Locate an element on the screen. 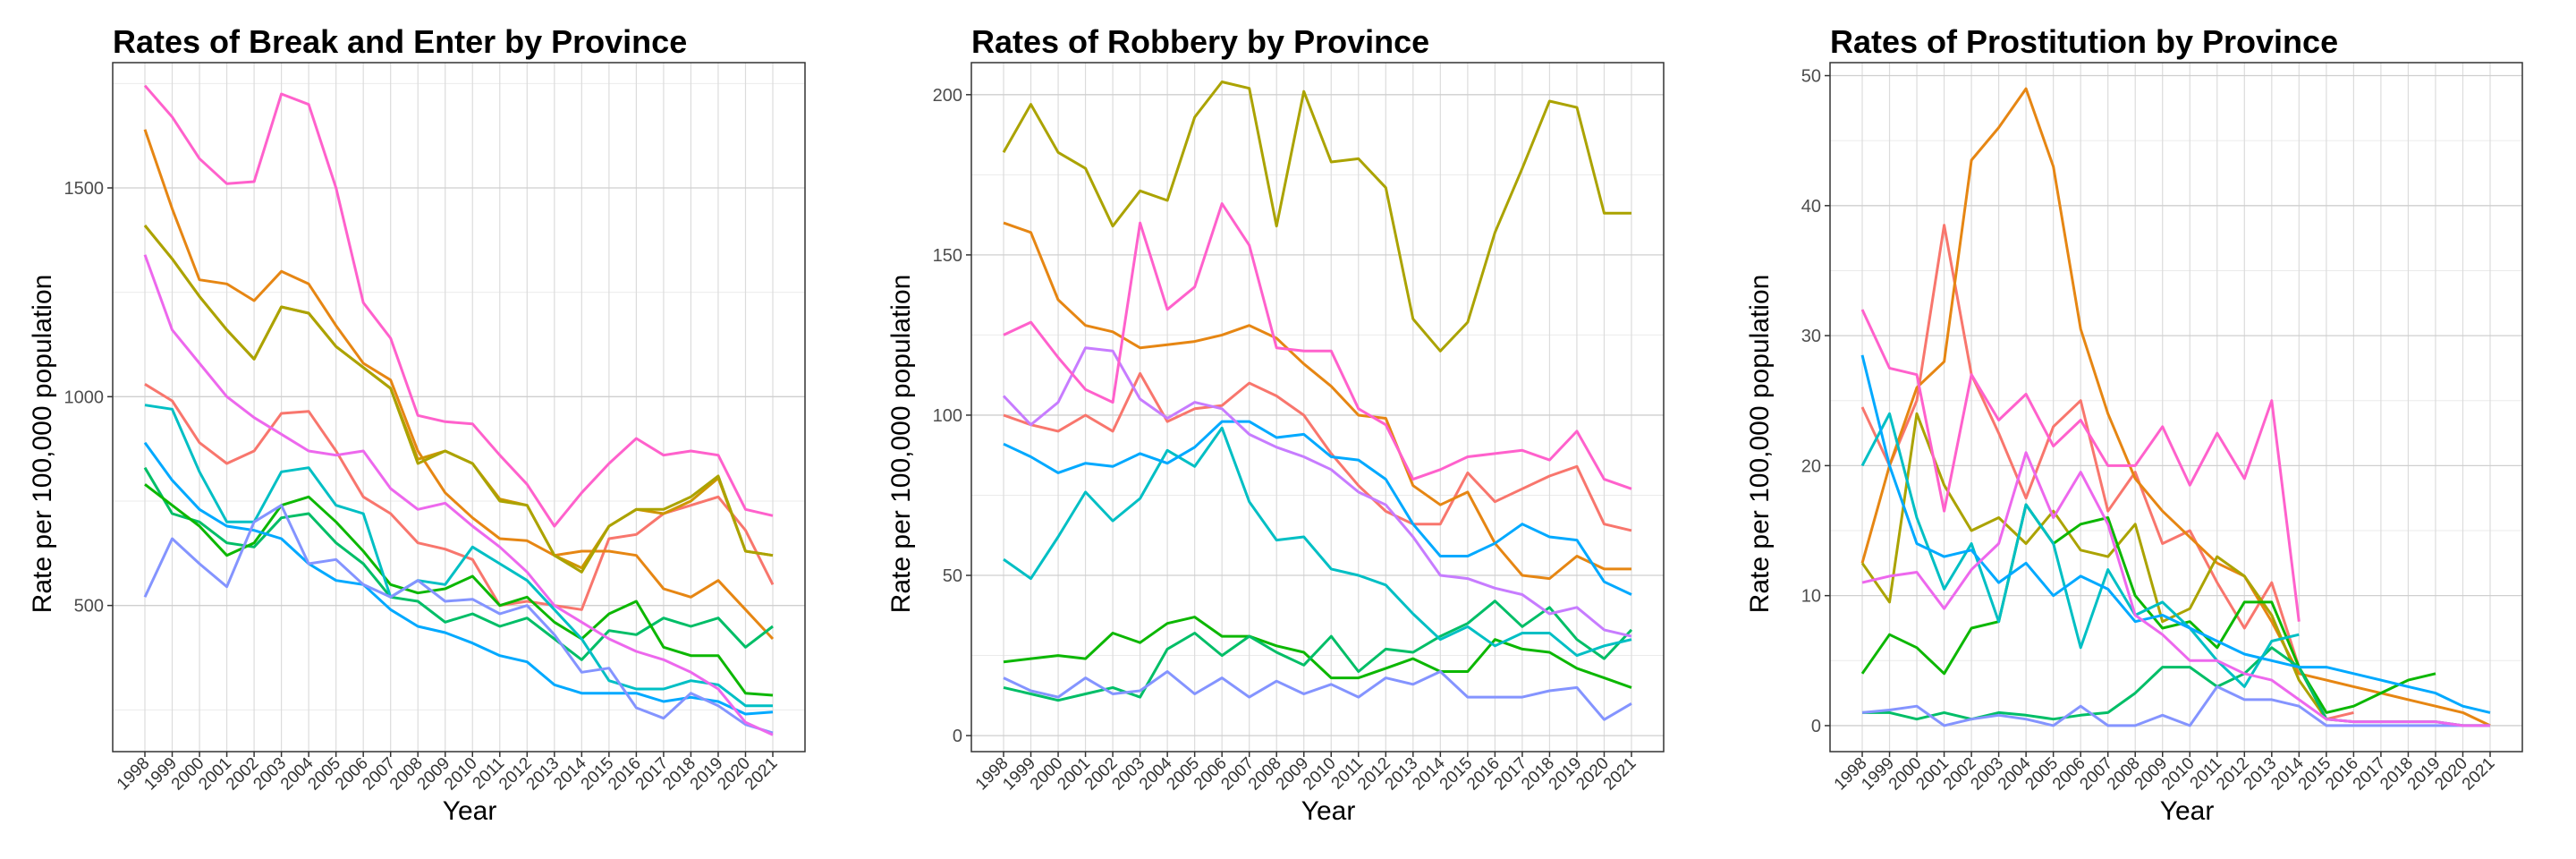 This screenshot has height=859, width=2576. y-tick-label: 500 is located at coordinates (89, 607).